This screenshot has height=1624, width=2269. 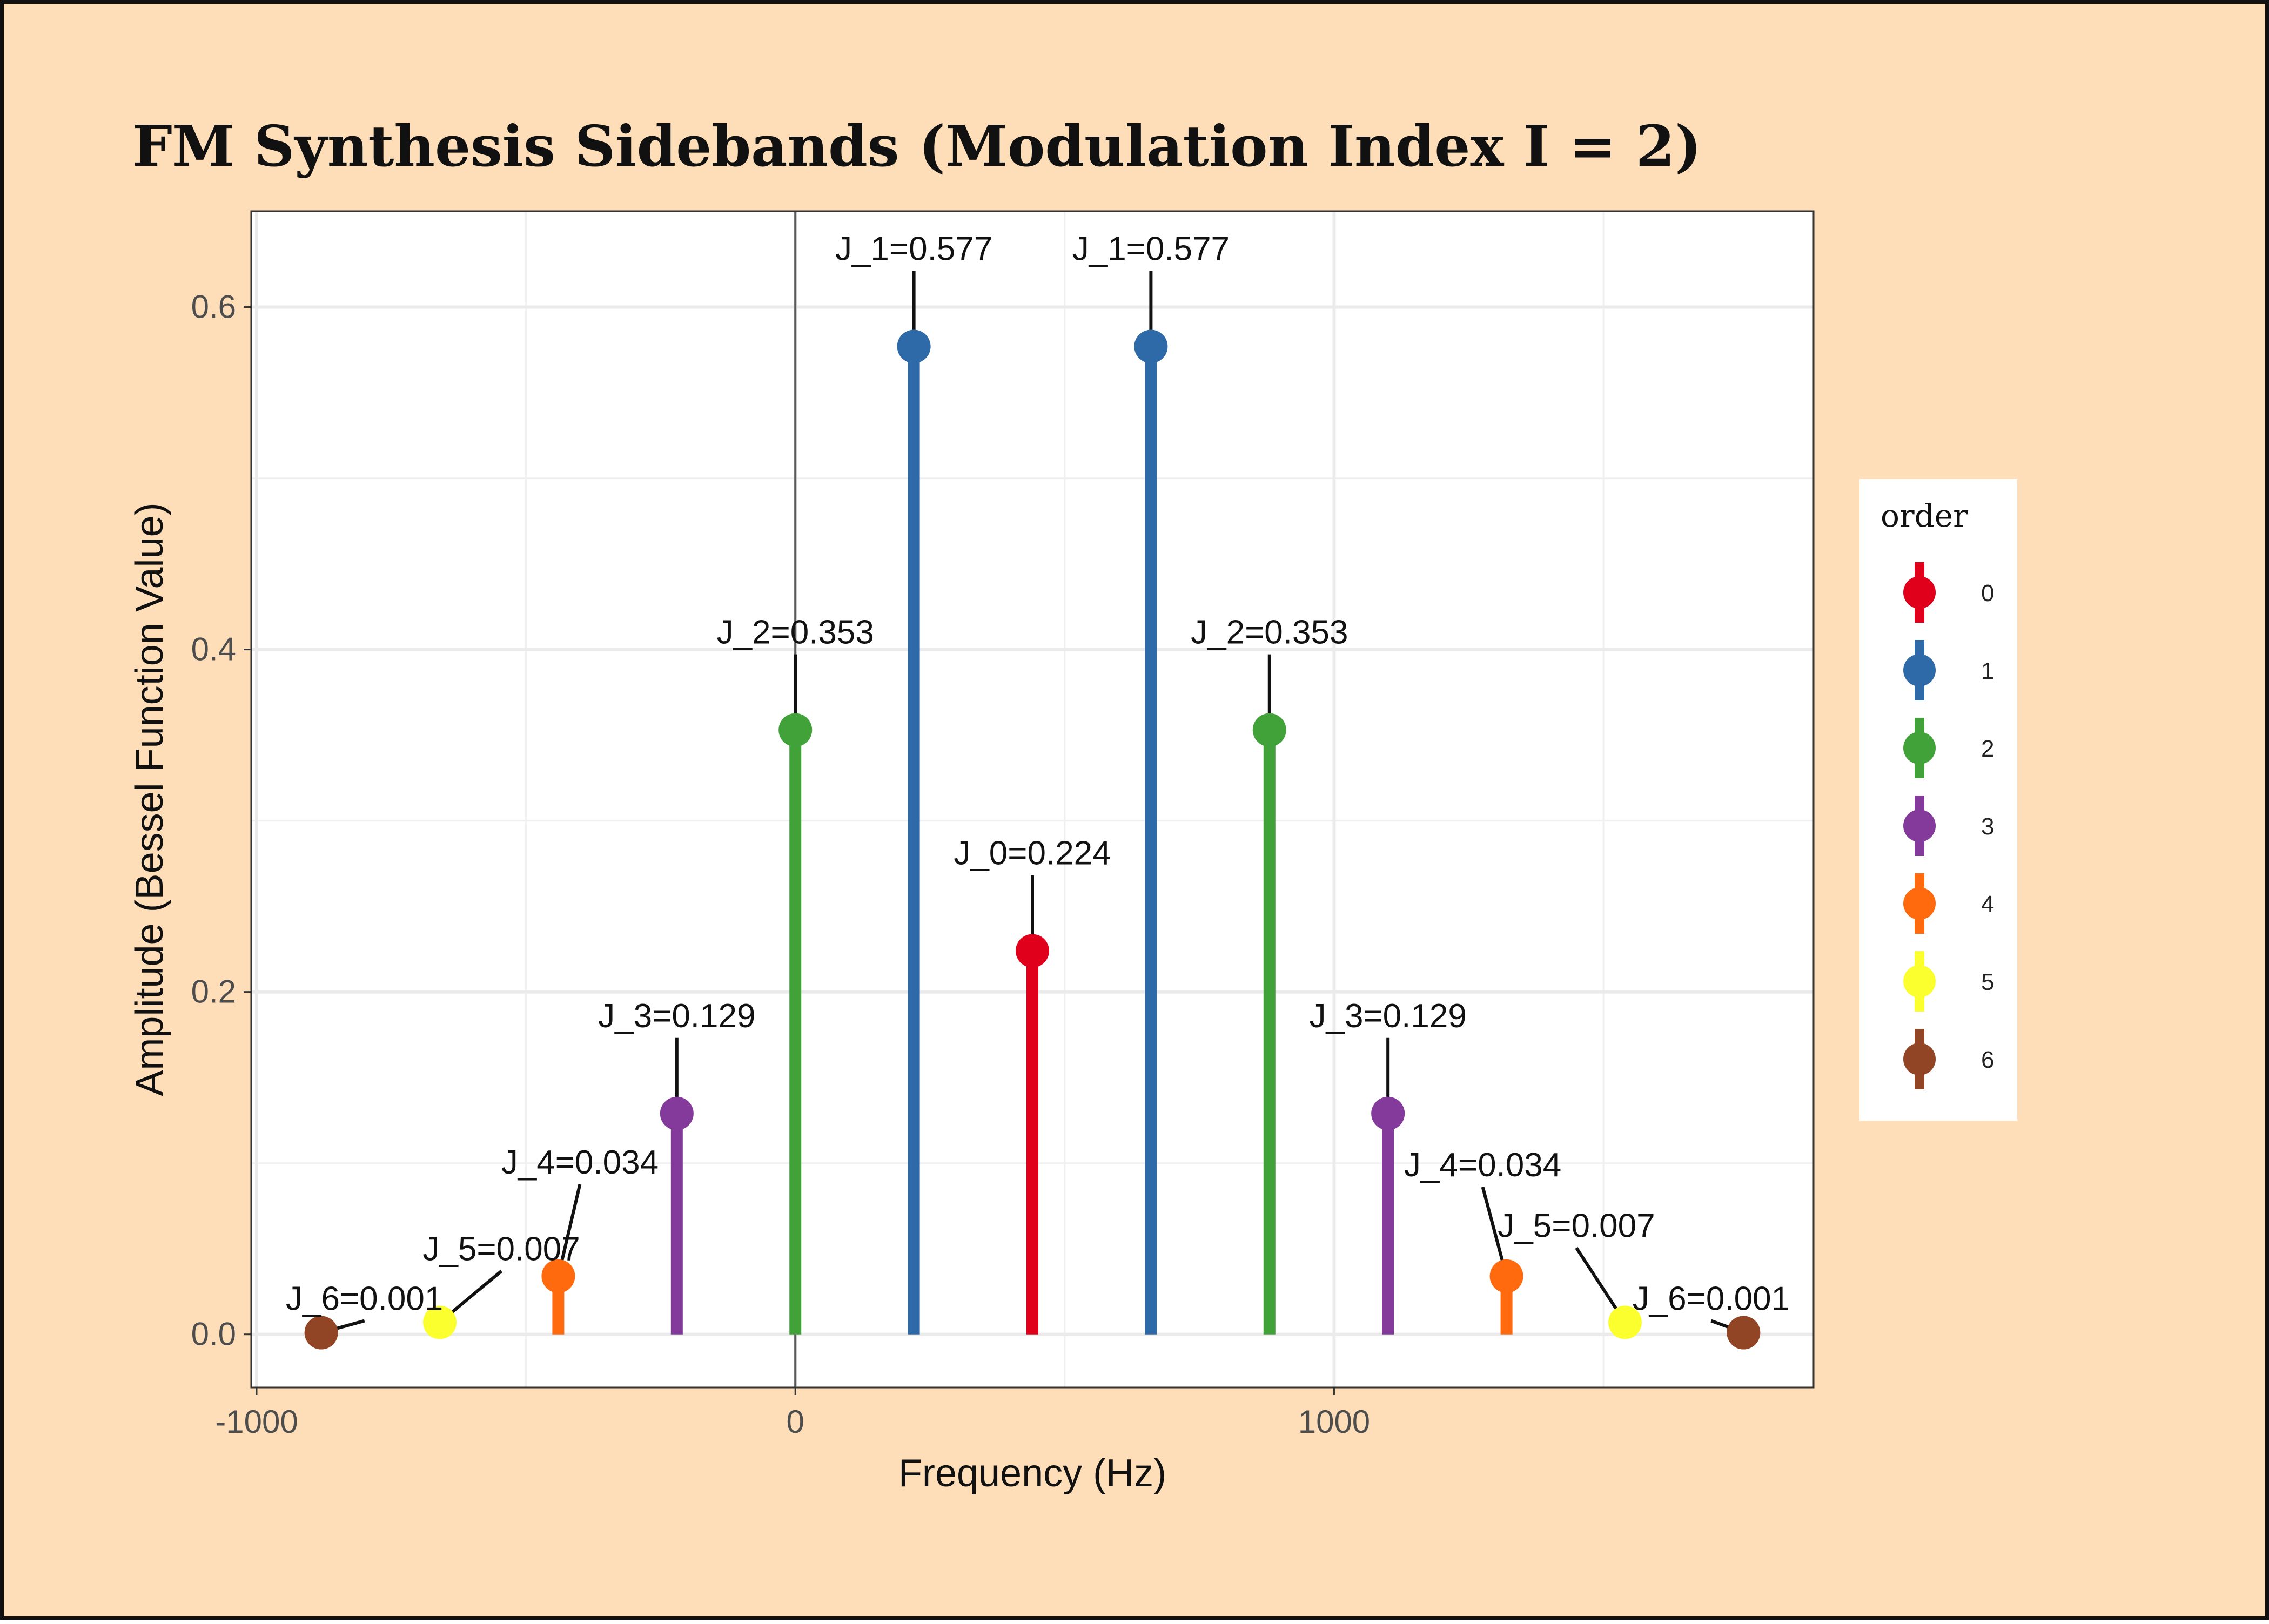 What do you see at coordinates (1987, 671) in the screenshot?
I see `legend-label: 1` at bounding box center [1987, 671].